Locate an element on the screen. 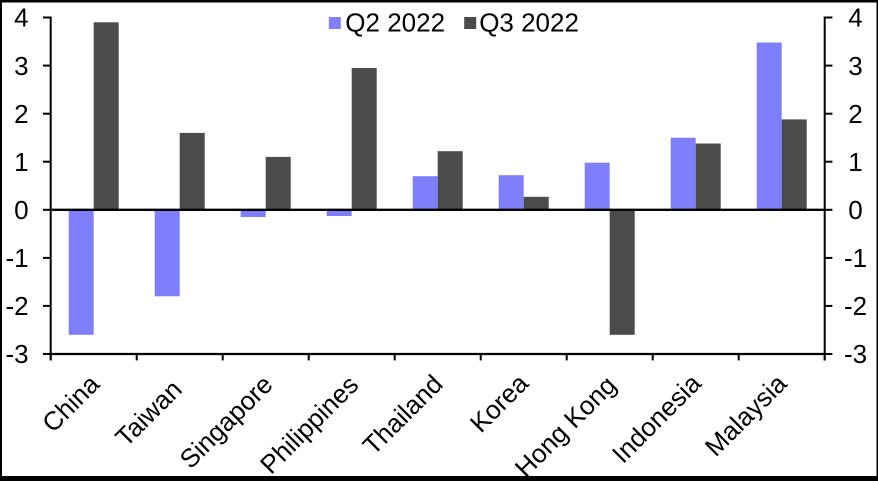 Image resolution: width=878 pixels, height=481 pixels. svg-text: Q2 2022 is located at coordinates (395, 23).